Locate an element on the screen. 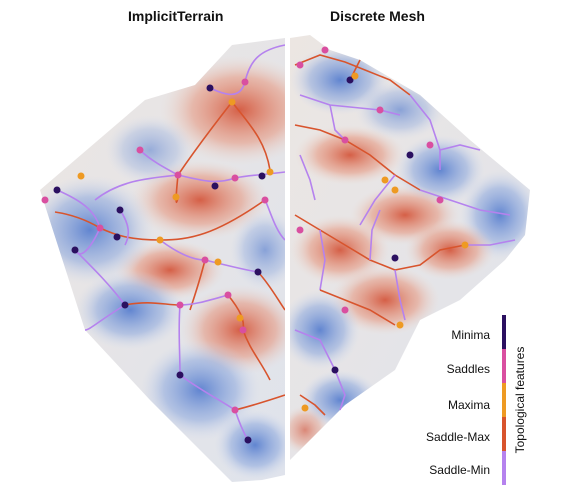 The height and width of the screenshot is (504, 571). legend-item-saddles: Saddles is located at coordinates (445, 369).